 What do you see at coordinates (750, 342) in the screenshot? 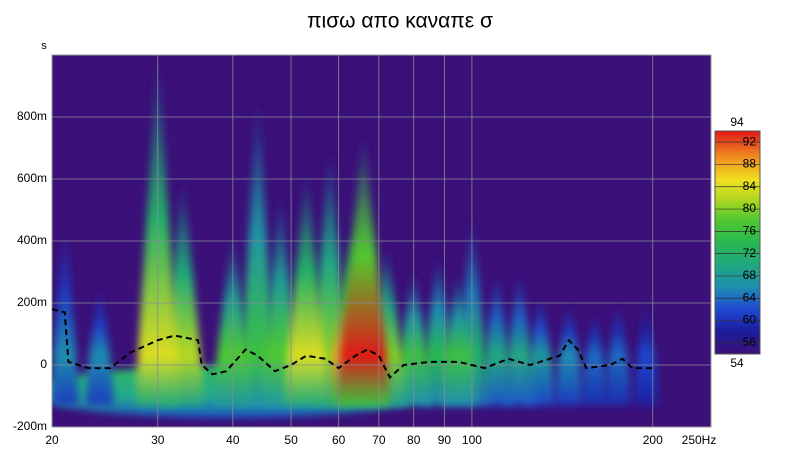
I see `colorbar-tick-label: 56` at bounding box center [750, 342].